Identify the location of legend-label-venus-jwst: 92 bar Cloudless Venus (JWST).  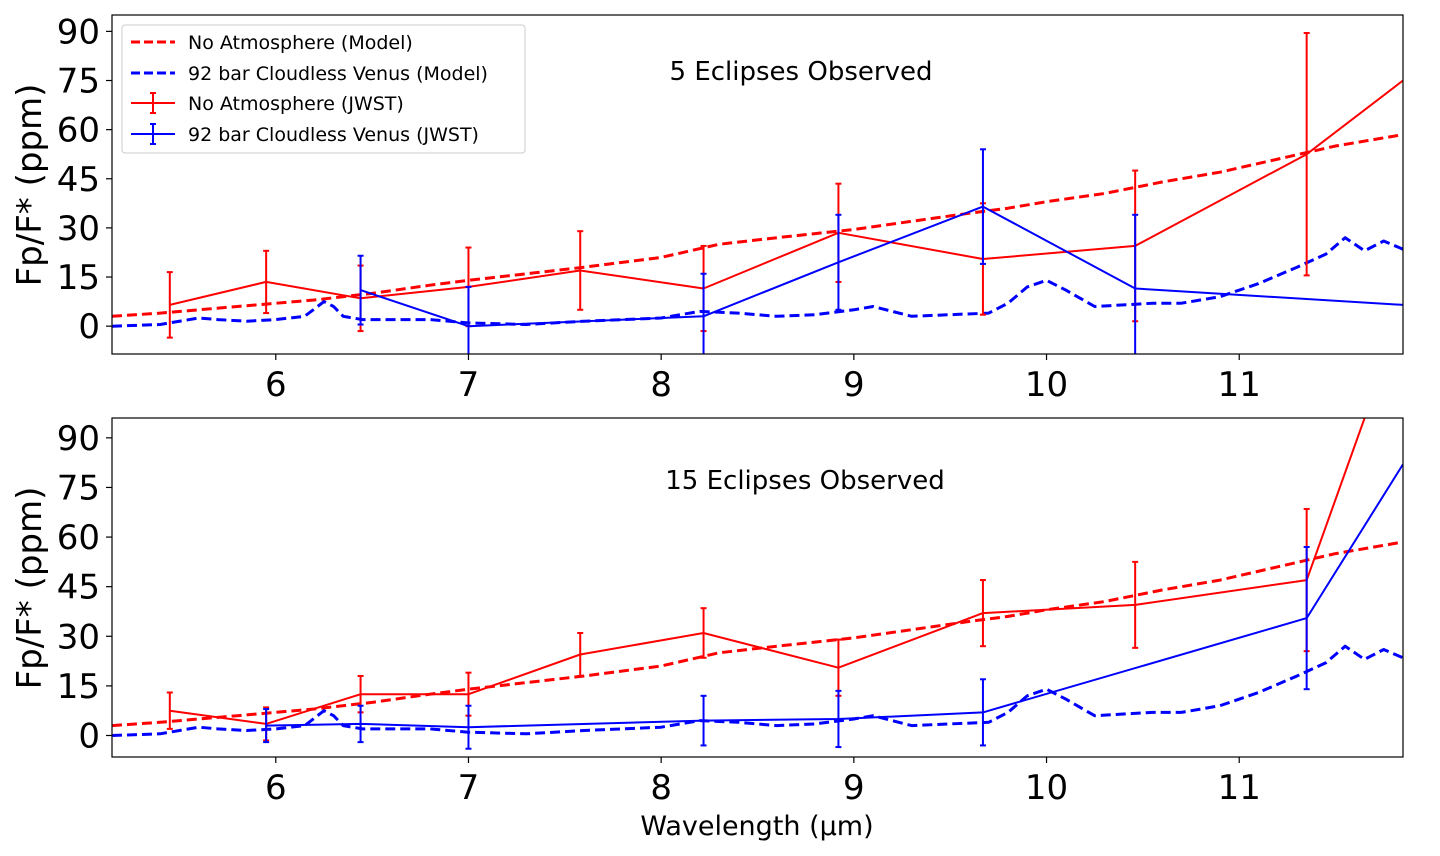
(333, 135).